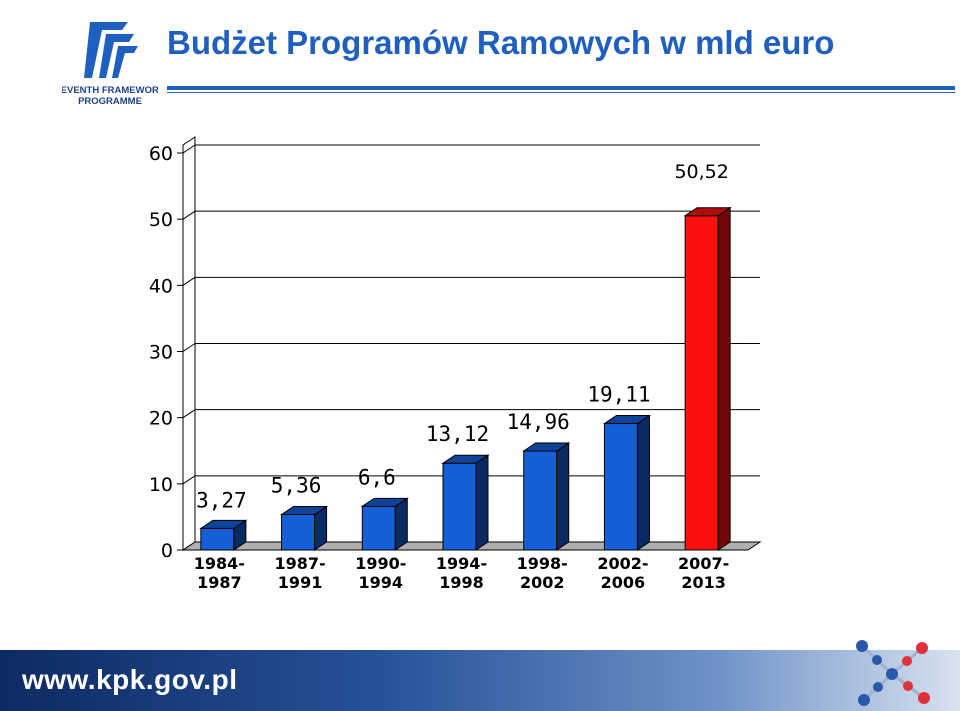 This screenshot has height=711, width=960. I want to click on y-tick-label: 50, so click(161, 220).